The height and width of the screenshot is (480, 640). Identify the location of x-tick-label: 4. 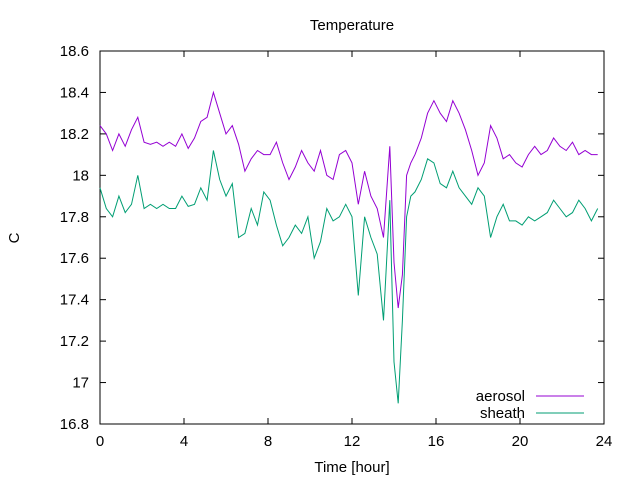
(184, 441).